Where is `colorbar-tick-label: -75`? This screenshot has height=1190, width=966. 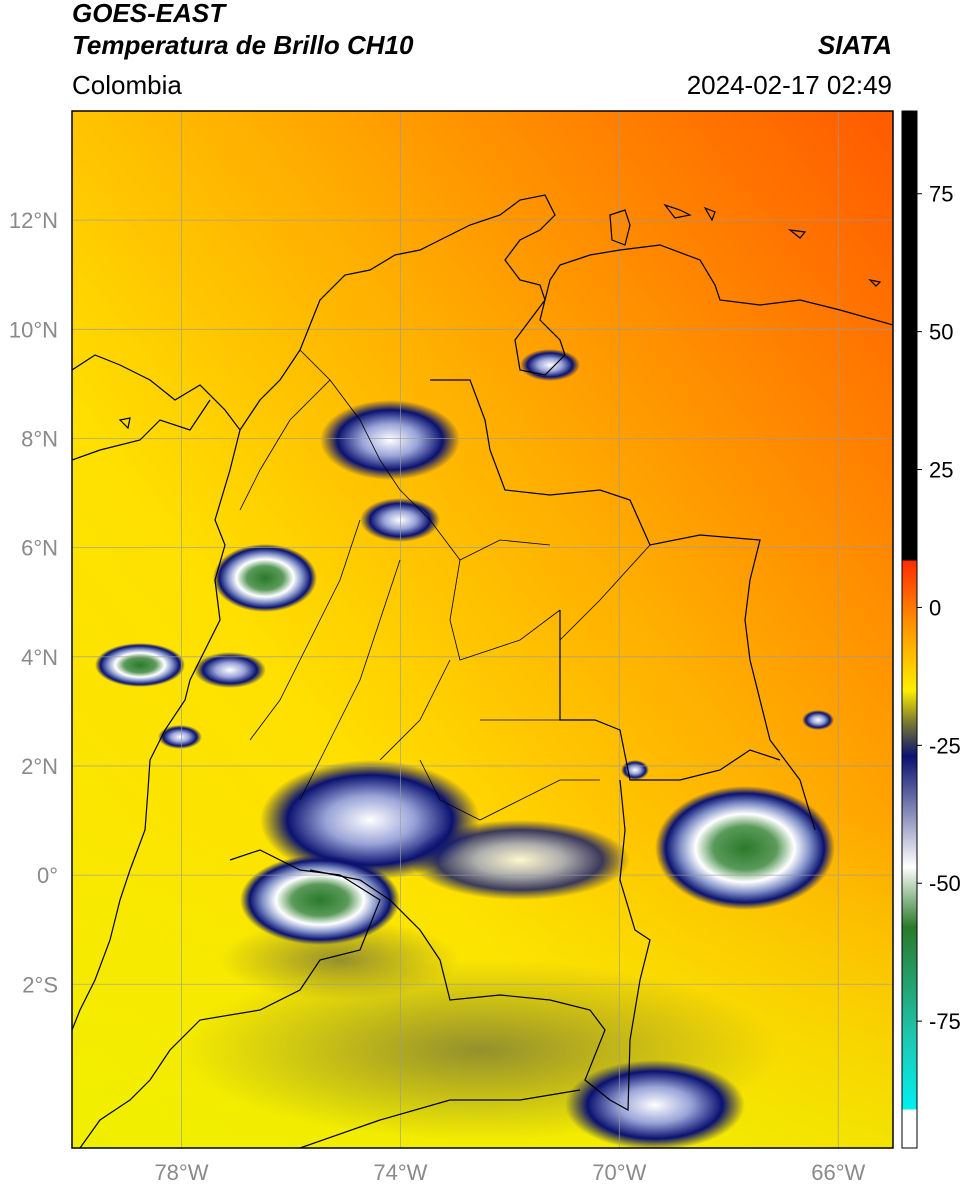
colorbar-tick-label: -75 is located at coordinates (945, 1021).